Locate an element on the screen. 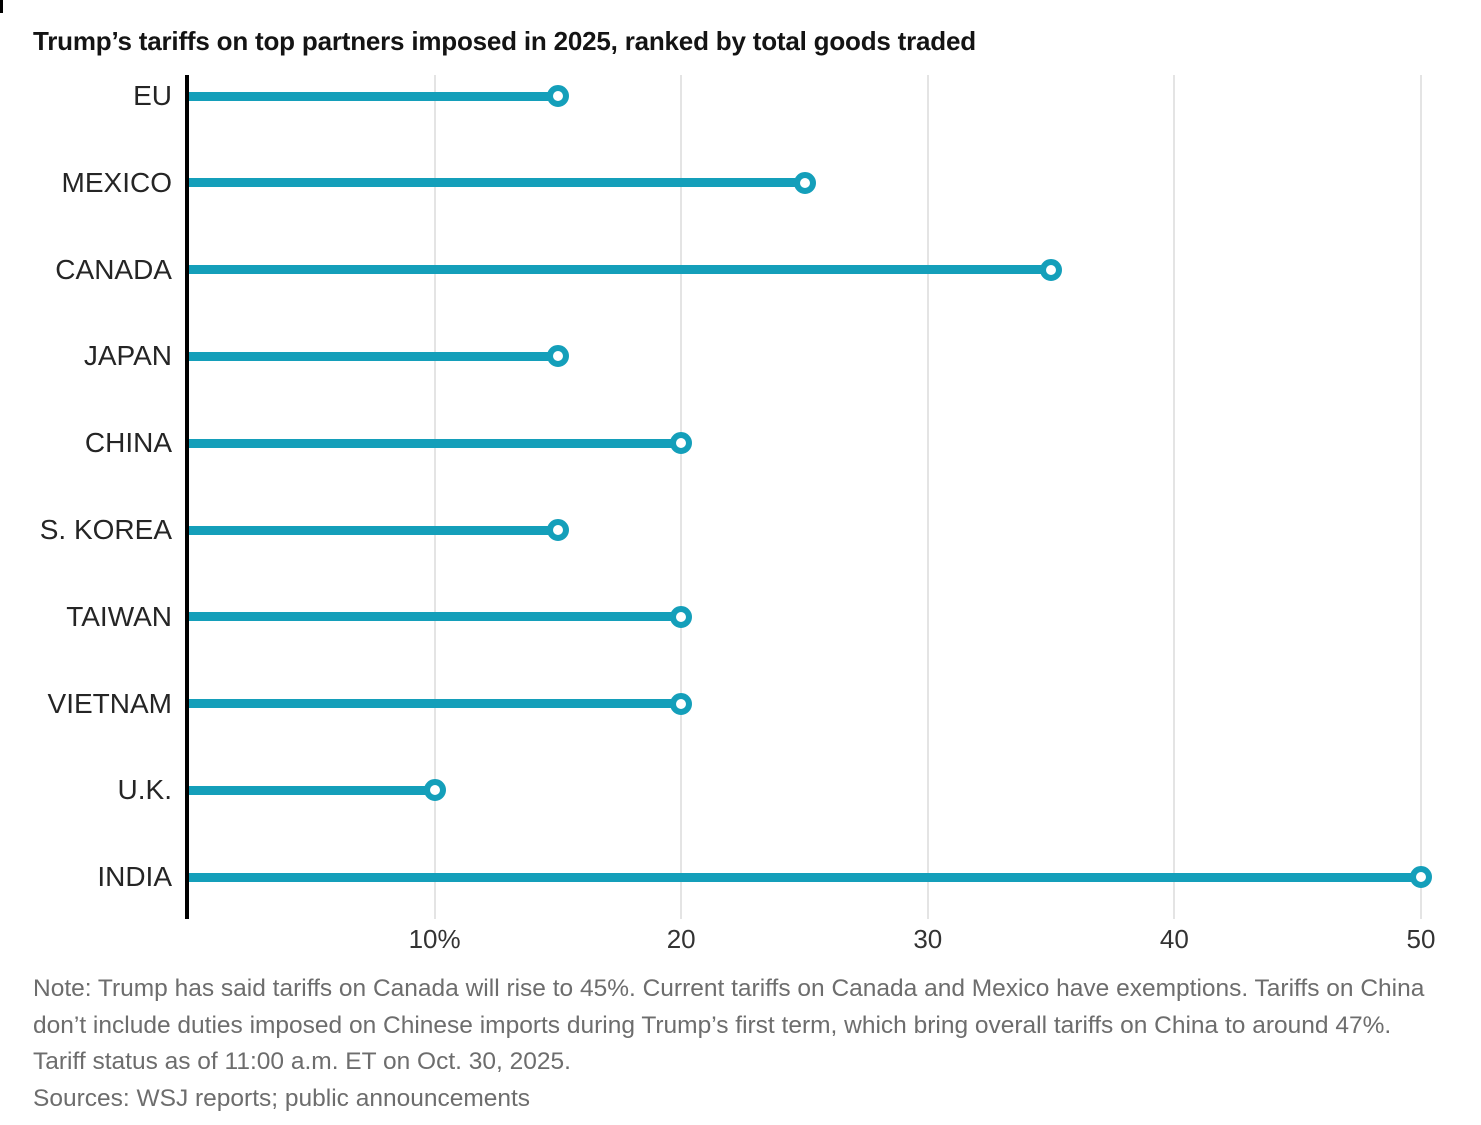 This screenshot has width=1481, height=1125. x-tick-label: 10% is located at coordinates (434, 939).